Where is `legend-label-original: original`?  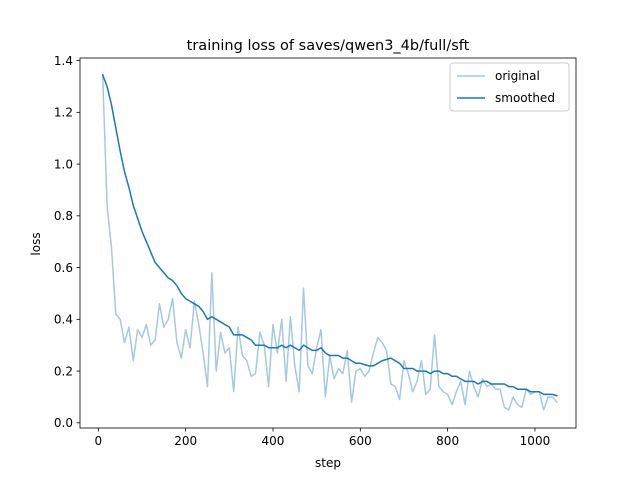 legend-label-original: original is located at coordinates (517, 76).